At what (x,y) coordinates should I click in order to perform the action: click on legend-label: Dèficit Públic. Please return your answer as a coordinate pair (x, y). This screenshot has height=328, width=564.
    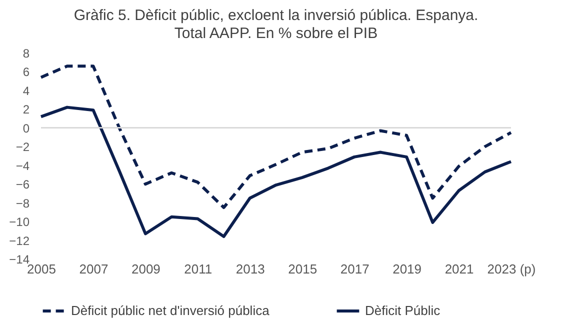
    Looking at the image, I should click on (403, 310).